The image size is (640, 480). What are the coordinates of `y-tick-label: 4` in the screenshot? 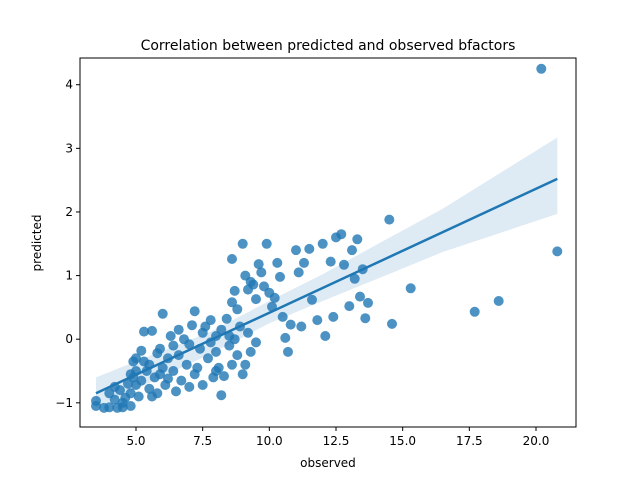 It's located at (69, 85).